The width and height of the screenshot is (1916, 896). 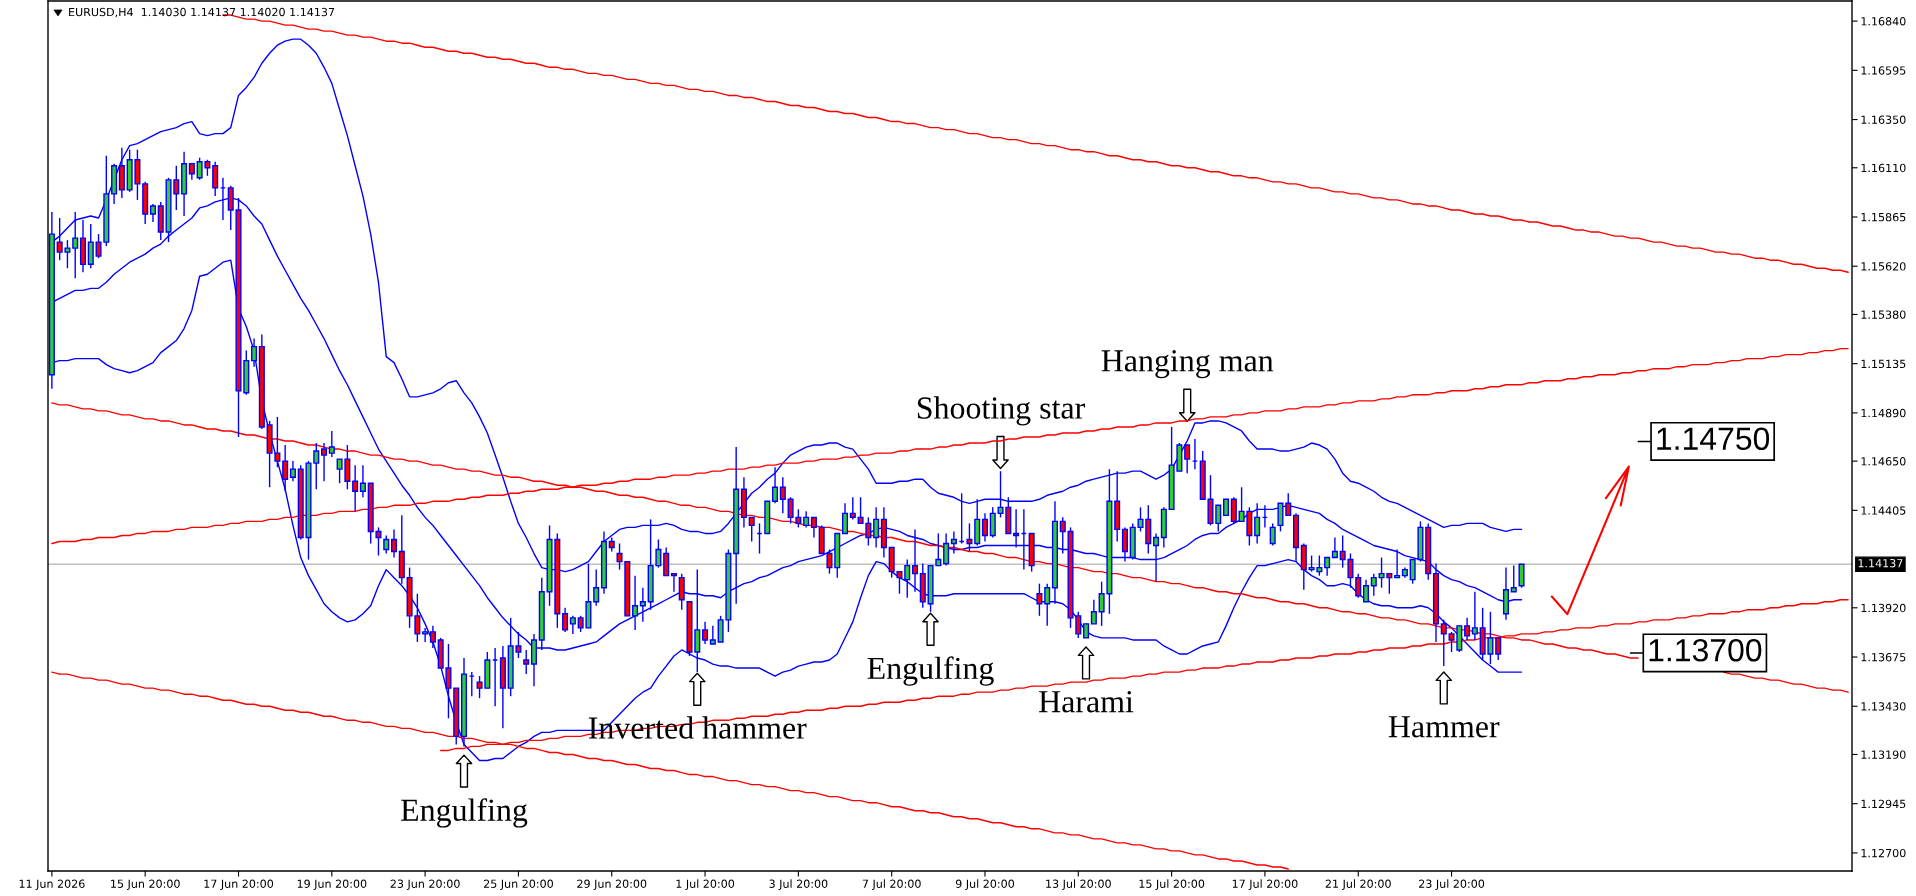 I want to click on x-tick-label: 11 Jun 2026, so click(x=52, y=884).